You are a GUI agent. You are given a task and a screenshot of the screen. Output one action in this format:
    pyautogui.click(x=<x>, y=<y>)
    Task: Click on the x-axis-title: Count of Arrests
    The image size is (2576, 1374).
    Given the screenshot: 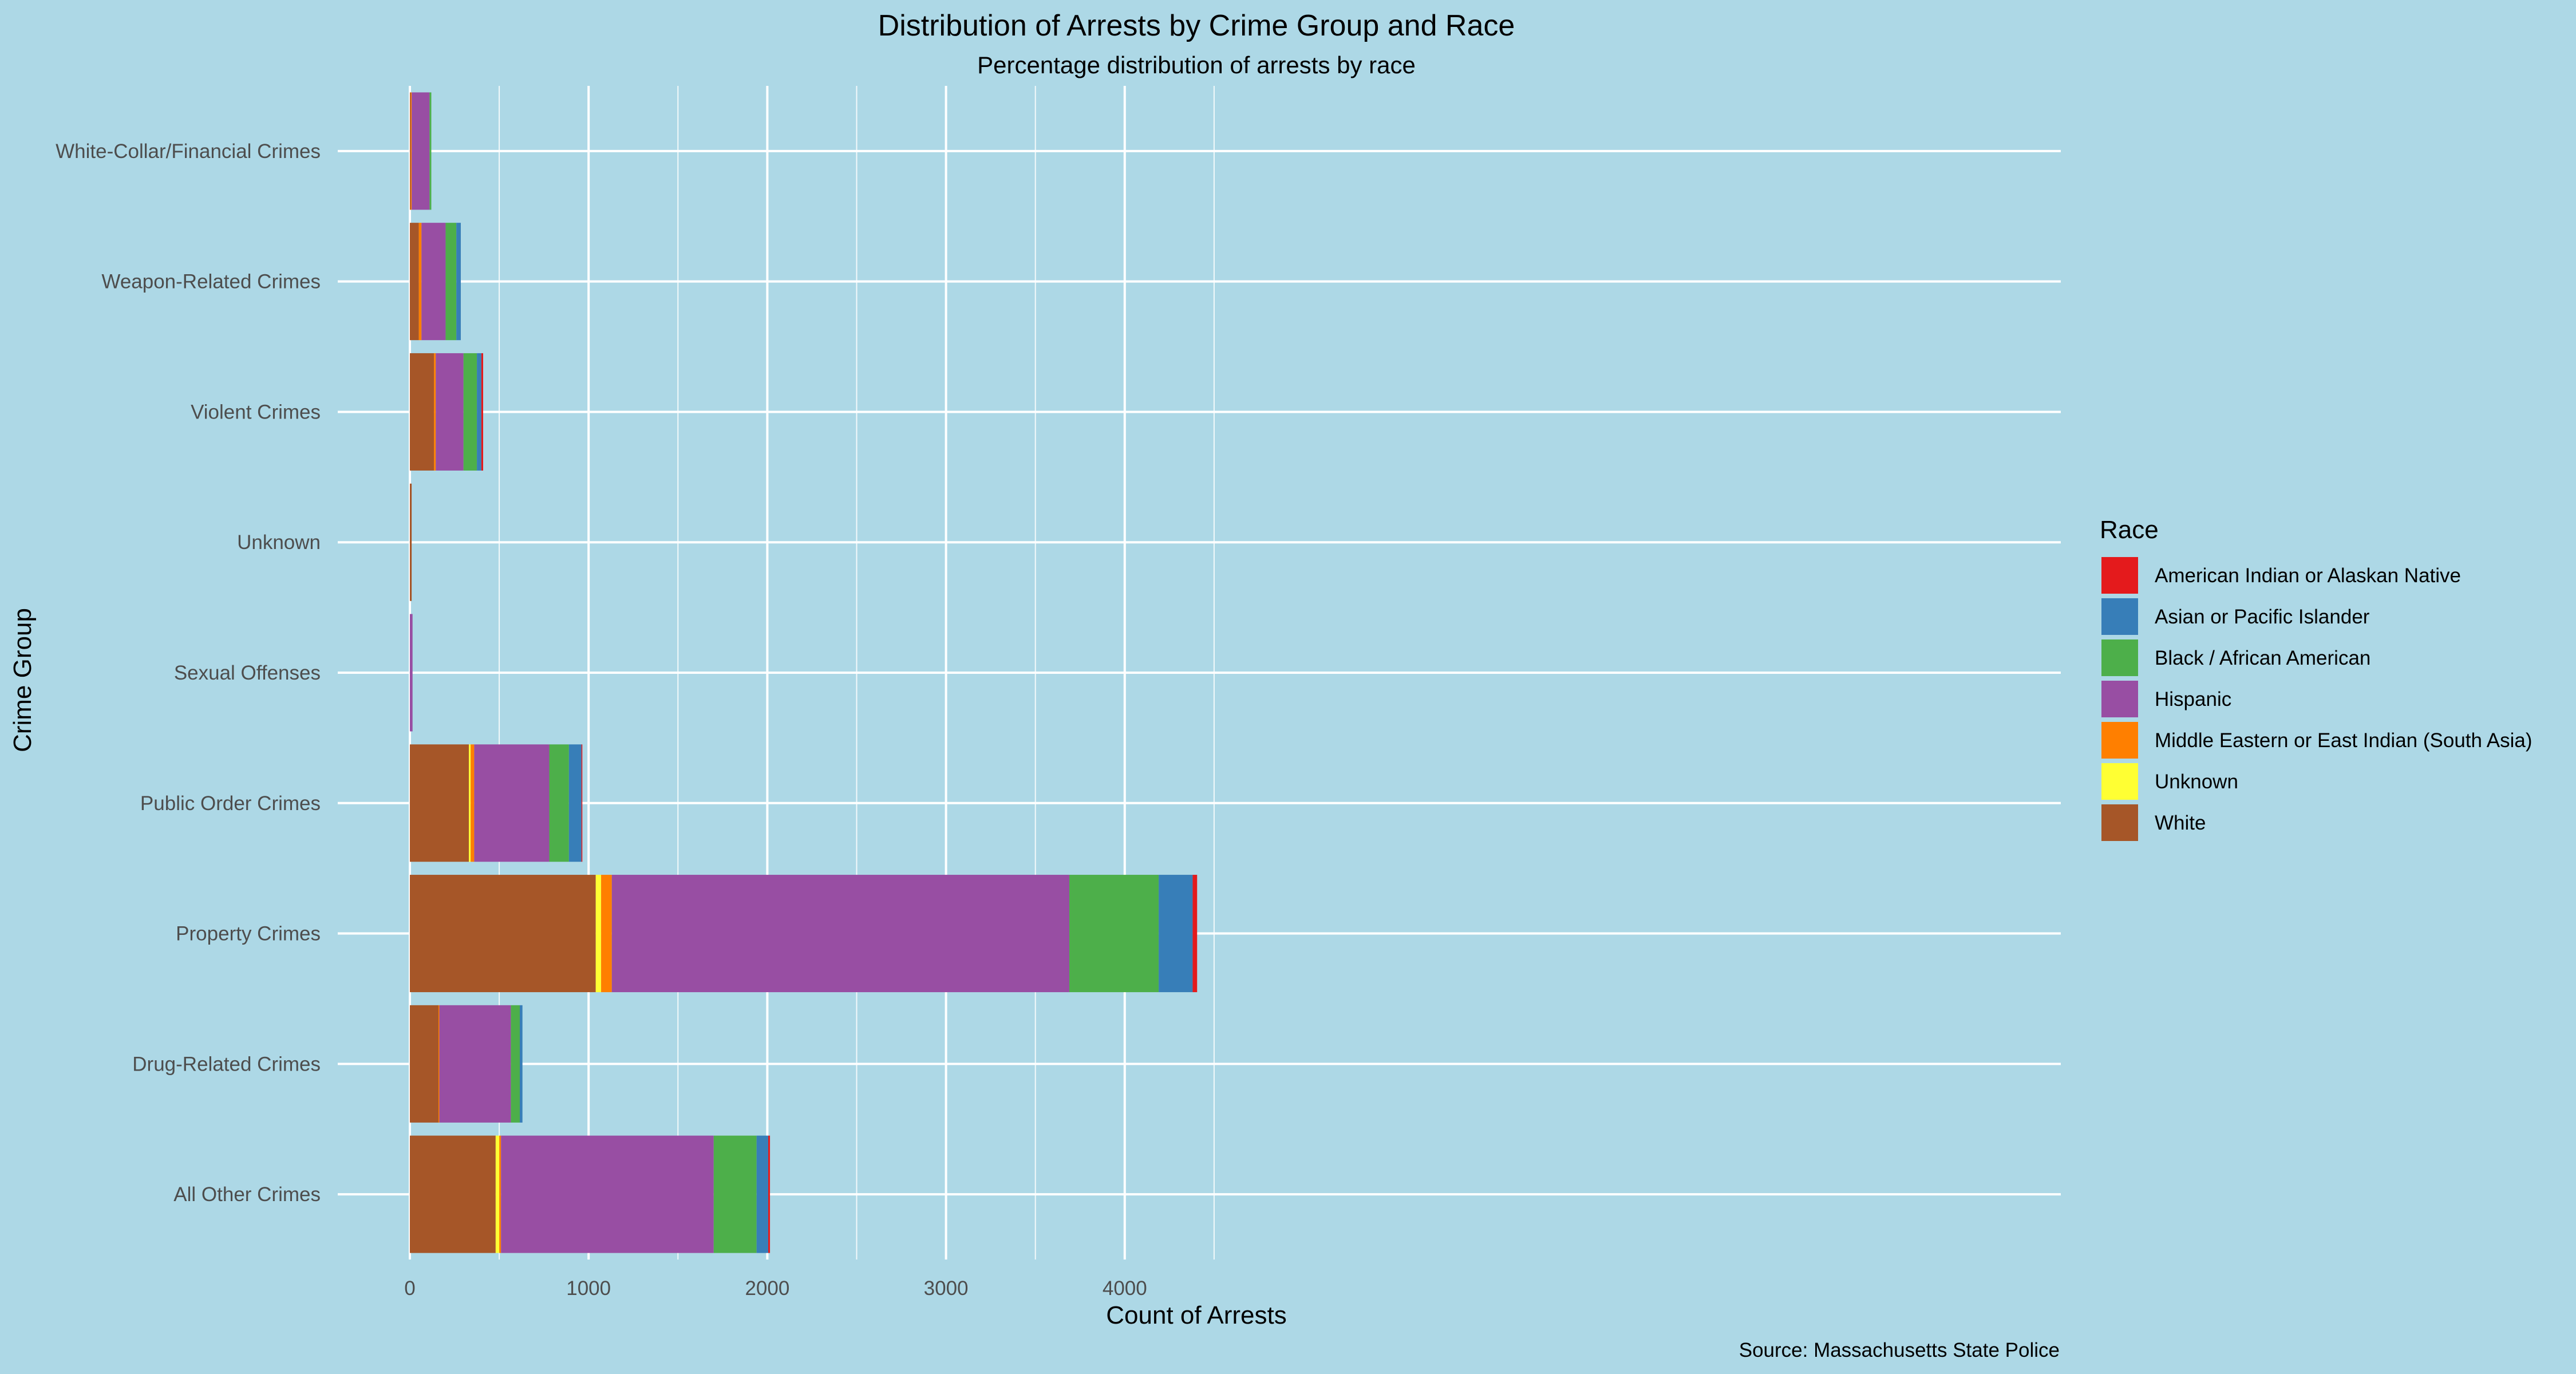 What is the action you would take?
    pyautogui.click(x=1196, y=1315)
    